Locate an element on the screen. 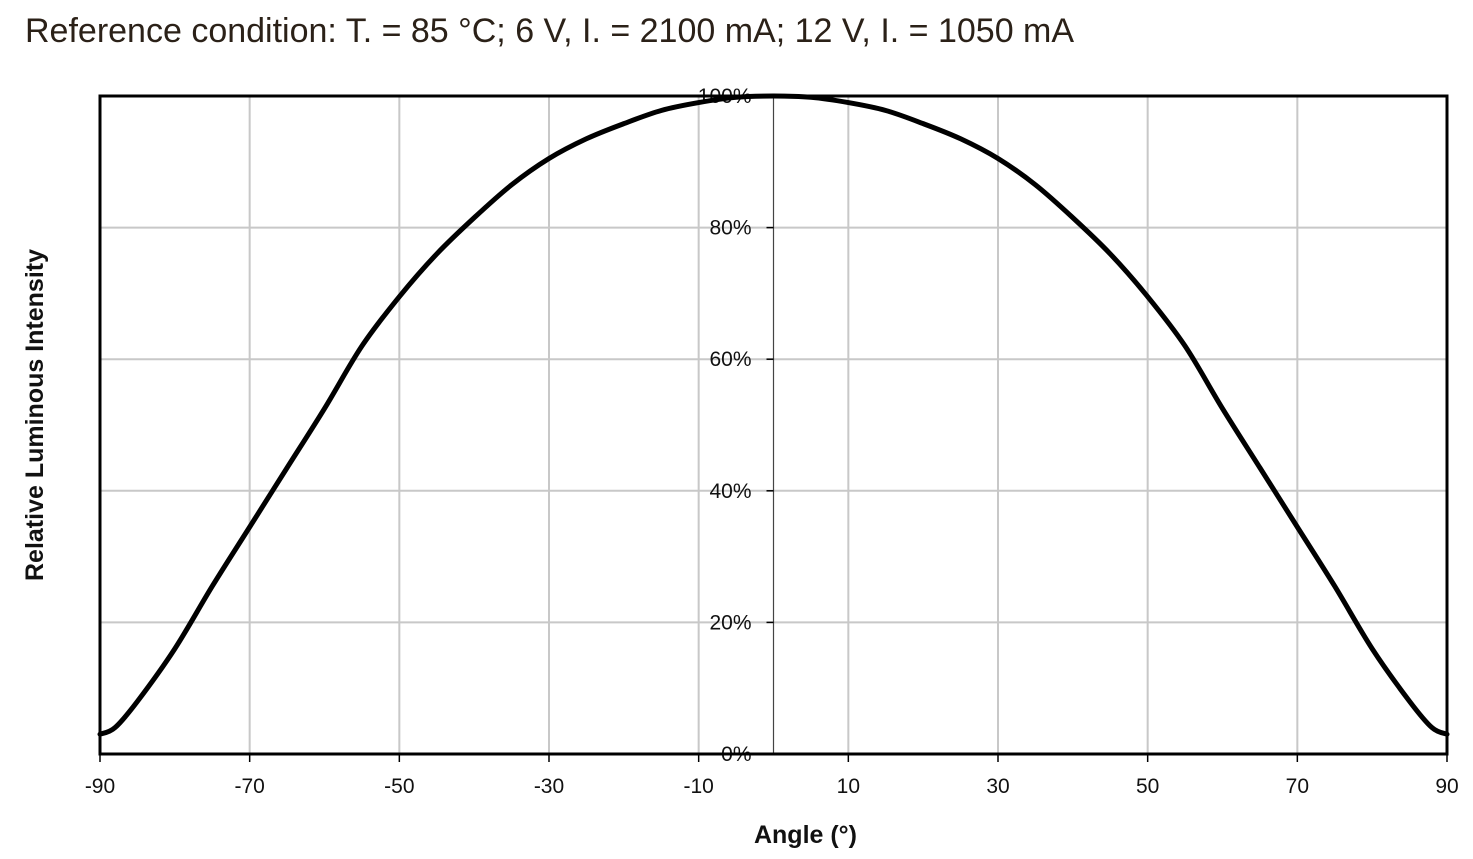 This screenshot has height=859, width=1473. y-tick-label: 80% is located at coordinates (730, 228).